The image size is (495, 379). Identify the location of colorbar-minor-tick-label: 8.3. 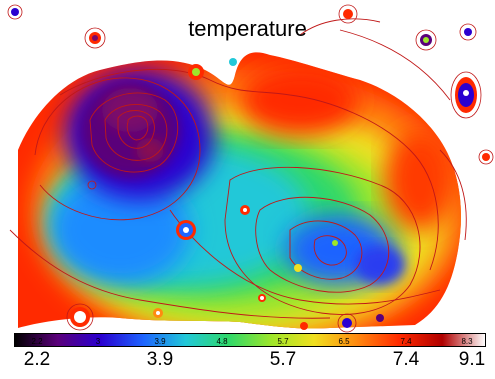
(467, 341).